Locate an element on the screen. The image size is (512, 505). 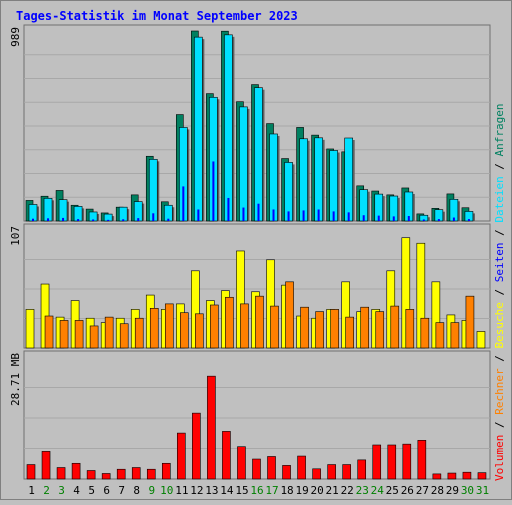
legend-entry: Anfragen is located at coordinates (499, 129).